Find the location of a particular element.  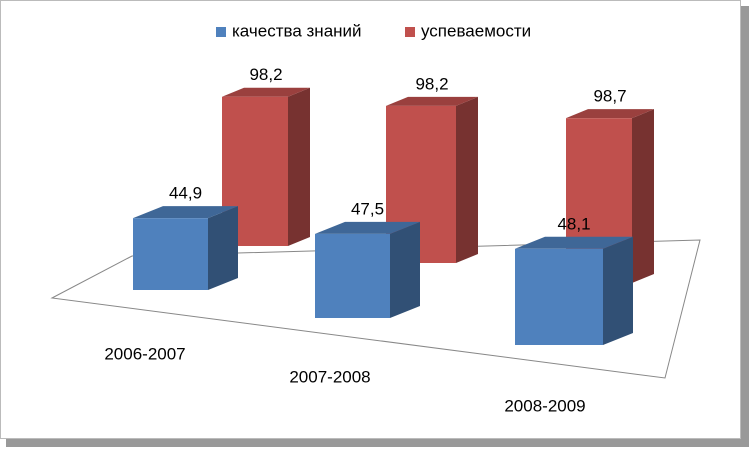

data-label: 47,5 is located at coordinates (367, 208).